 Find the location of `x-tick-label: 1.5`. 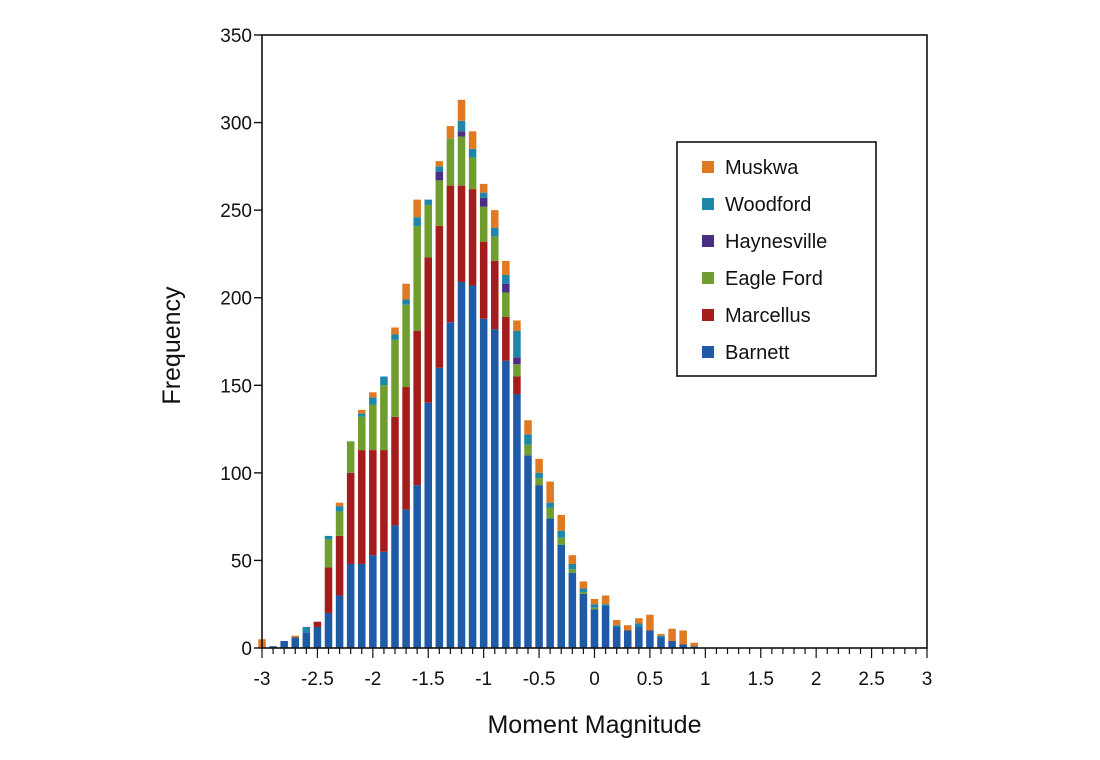

x-tick-label: 1.5 is located at coordinates (761, 679).